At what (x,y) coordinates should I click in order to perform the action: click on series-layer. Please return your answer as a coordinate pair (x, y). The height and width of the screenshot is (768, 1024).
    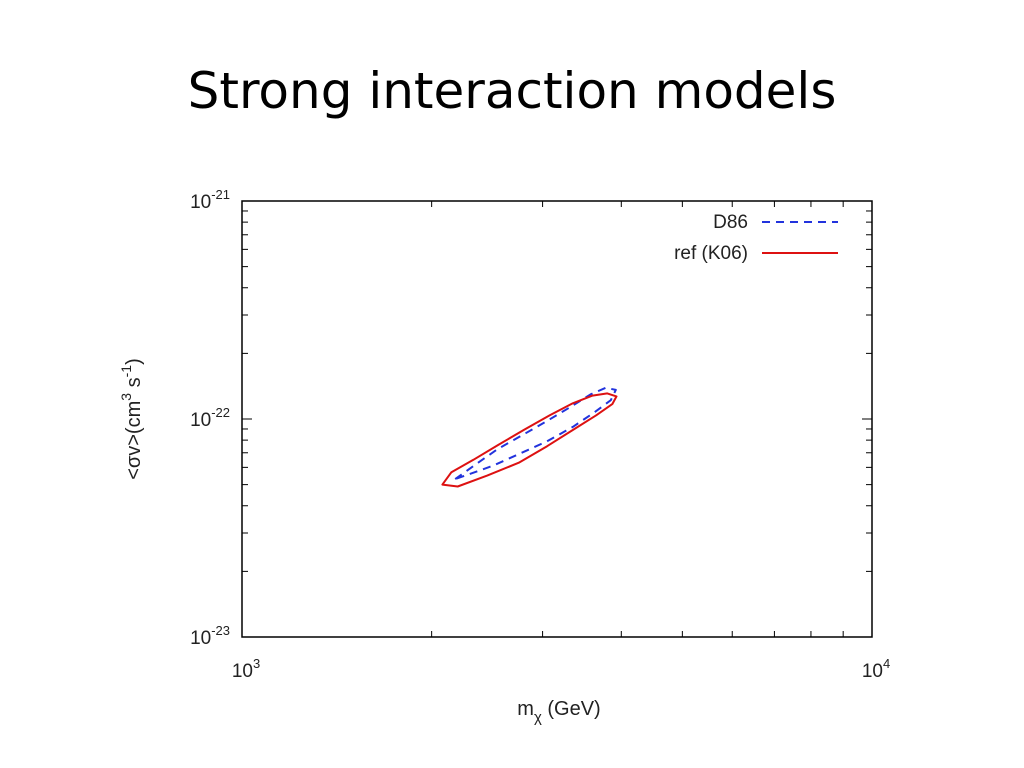
    Looking at the image, I should click on (529, 437).